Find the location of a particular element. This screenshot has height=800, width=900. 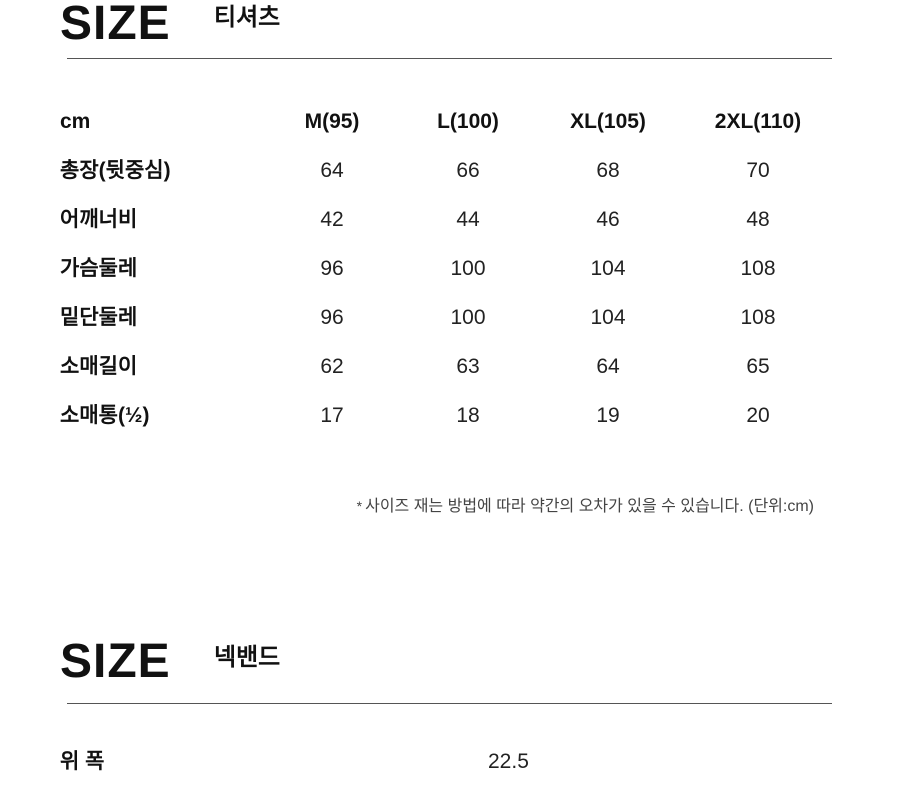

table-row: 총장(뒷중심) 64 66 68 70 is located at coordinates (450, 173).